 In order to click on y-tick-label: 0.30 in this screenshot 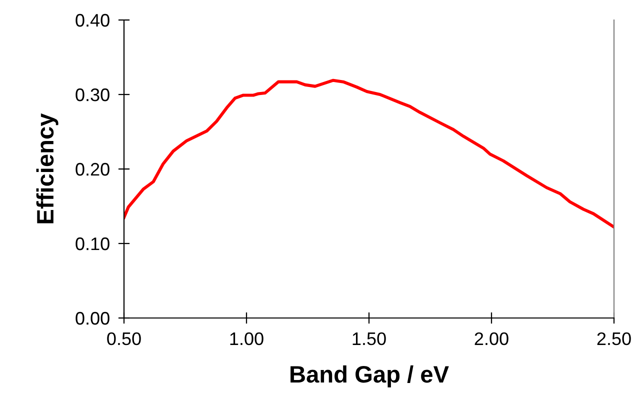, I will do `click(93, 95)`.